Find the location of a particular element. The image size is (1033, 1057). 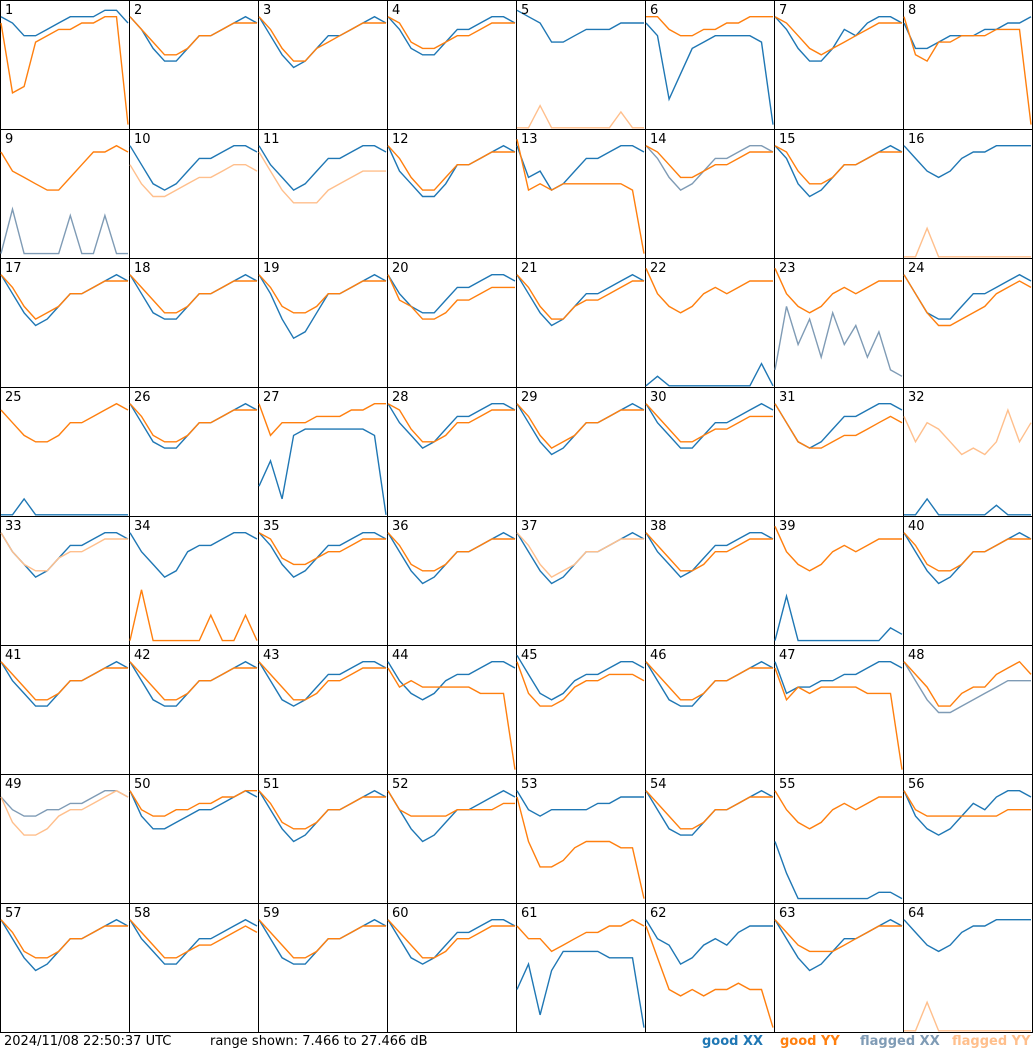

panel-label: 37 is located at coordinates (529, 526).